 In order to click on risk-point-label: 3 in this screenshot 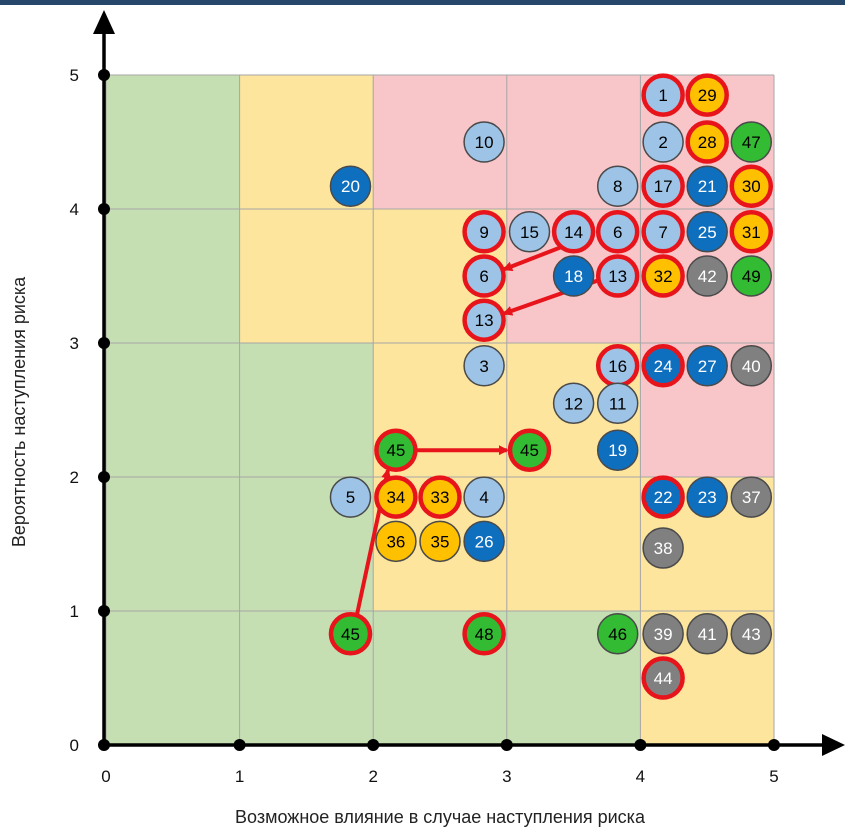, I will do `click(483, 366)`.